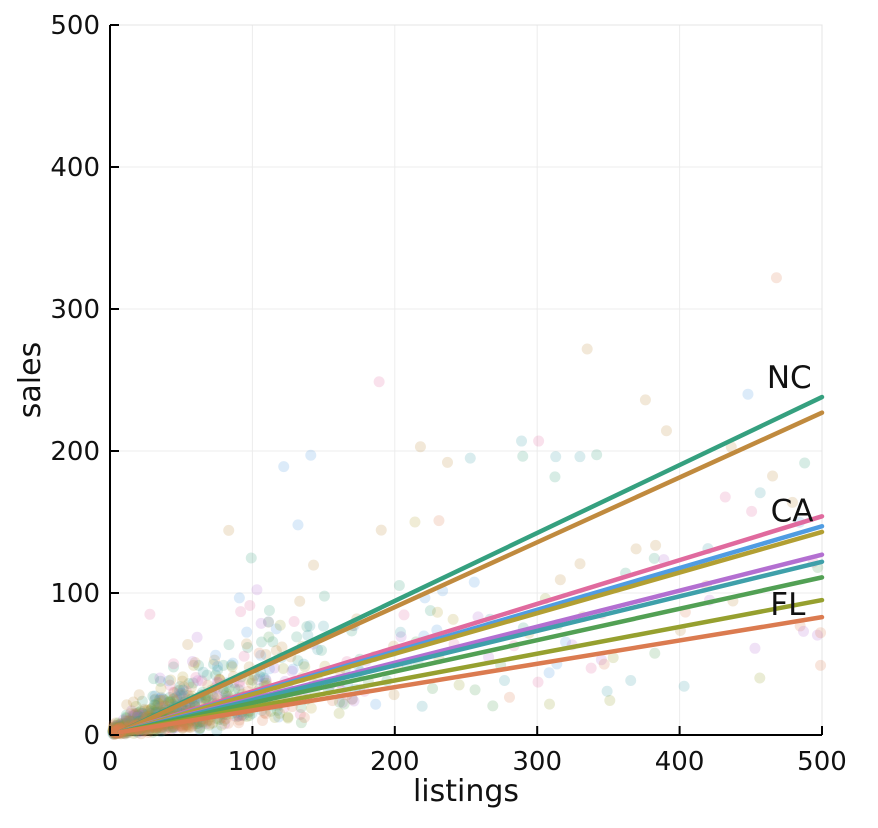 The width and height of the screenshot is (878, 828). What do you see at coordinates (75, 26) in the screenshot?
I see `y-tick-label: 500` at bounding box center [75, 26].